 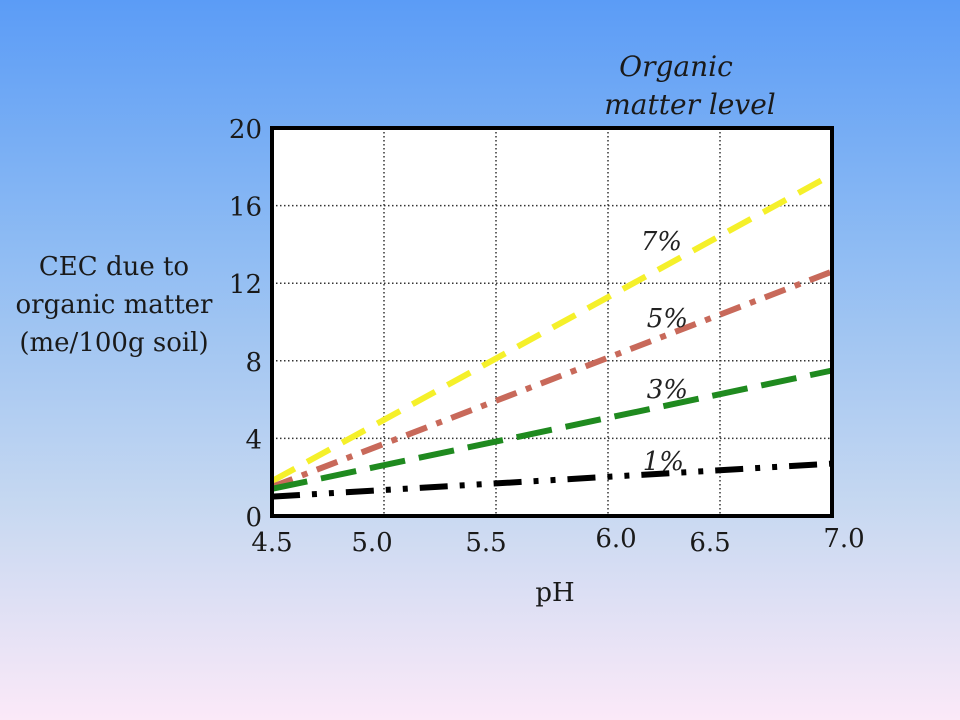 I want to click on x-tick-label: 6.5, so click(x=709, y=543).